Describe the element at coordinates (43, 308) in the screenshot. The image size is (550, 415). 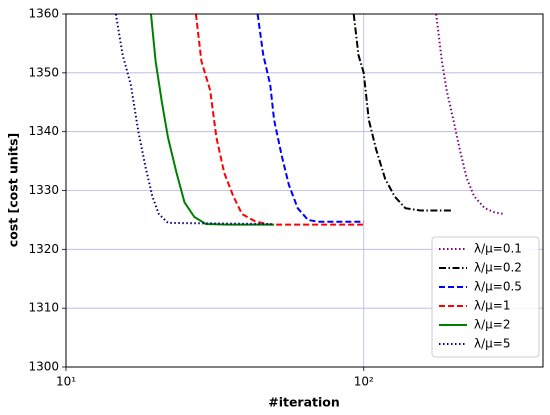
I see `y-tick-label: 1310` at that location.